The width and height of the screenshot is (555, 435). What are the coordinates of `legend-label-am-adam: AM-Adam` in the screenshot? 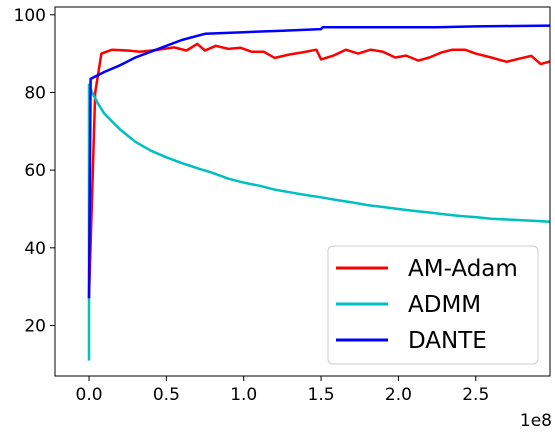 It's located at (463, 269).